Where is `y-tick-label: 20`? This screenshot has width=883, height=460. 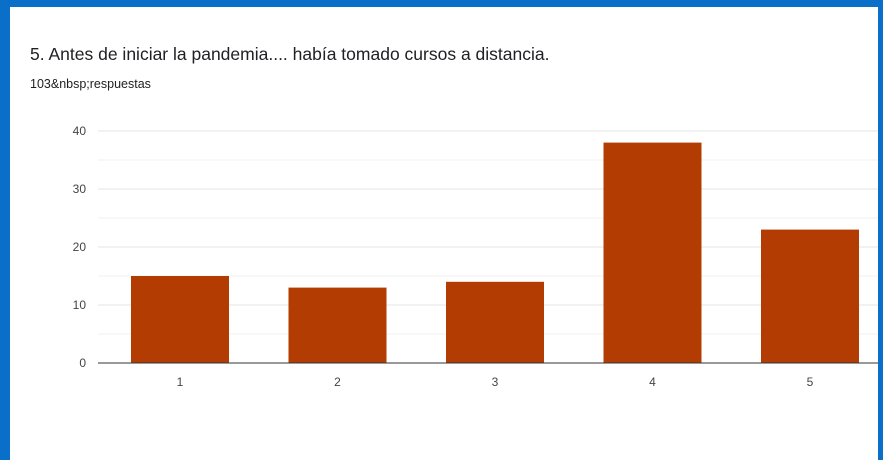
y-tick-label: 20 is located at coordinates (80, 247).